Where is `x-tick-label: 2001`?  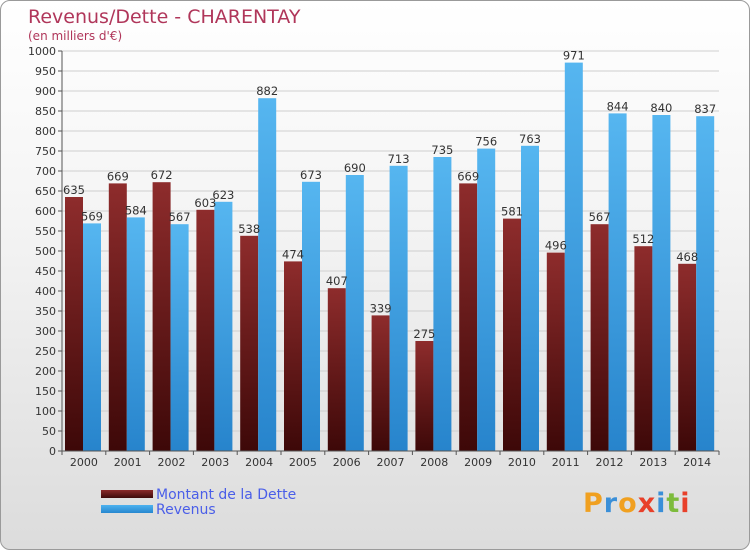
x-tick-label: 2001 is located at coordinates (128, 462).